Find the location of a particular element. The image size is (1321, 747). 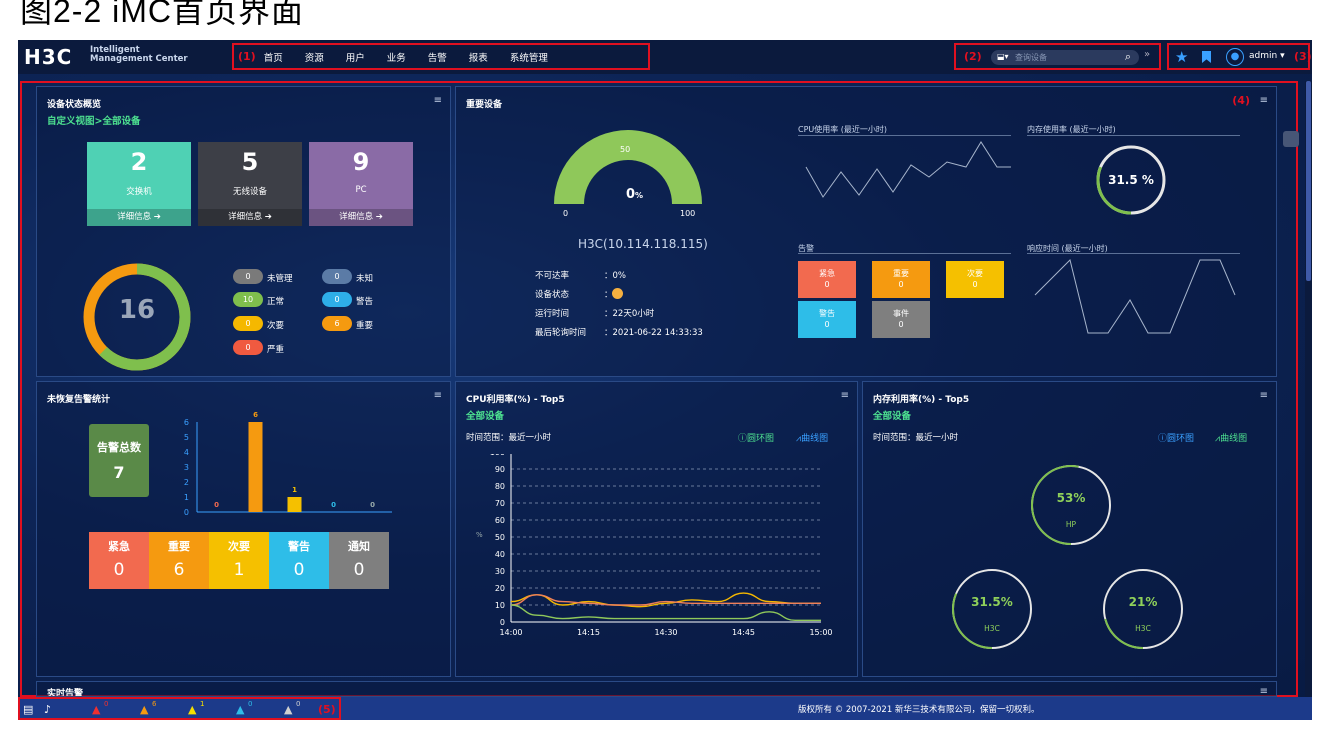

bookmark-icon is located at coordinates (1206, 57).